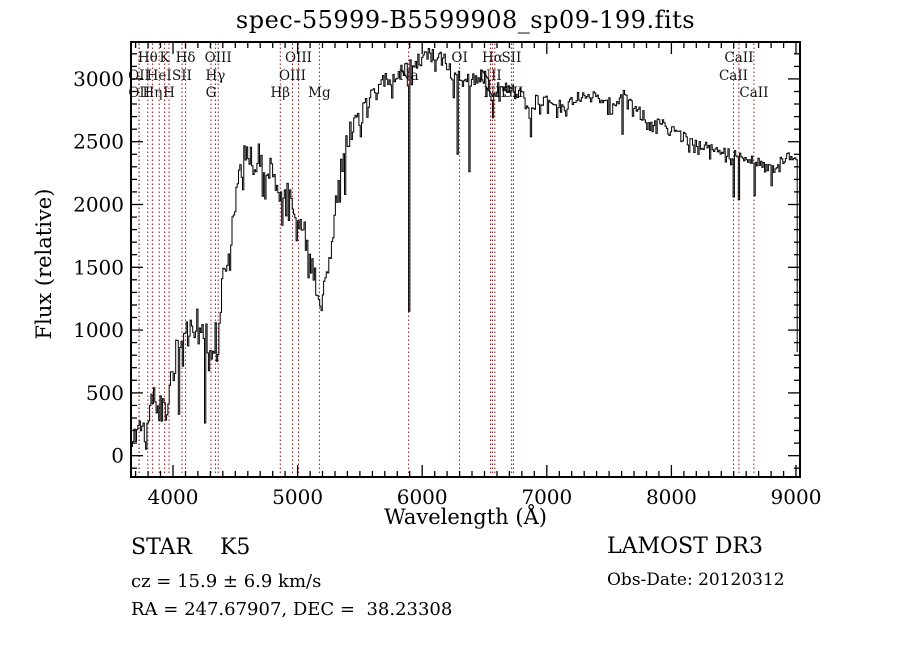 The image size is (900, 649). I want to click on cz-text: cz = 15.9 ± 6.9 km/s, so click(226, 581).